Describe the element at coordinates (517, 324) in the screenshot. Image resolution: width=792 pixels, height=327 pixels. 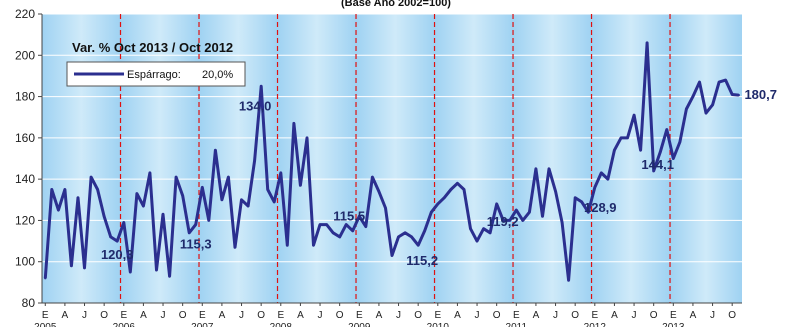
I see `x-year-label: 2011` at that location.